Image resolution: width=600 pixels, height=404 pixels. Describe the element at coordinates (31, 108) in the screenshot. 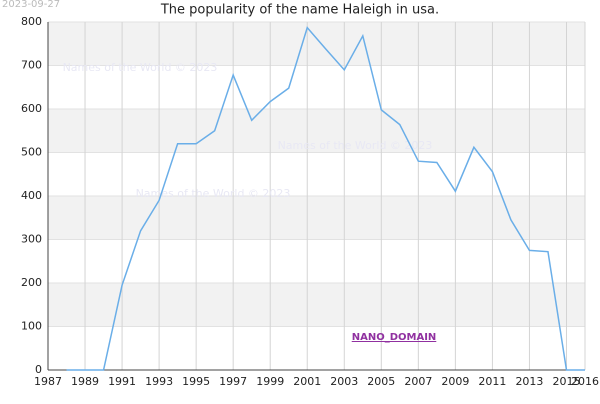

I see `y-tick-label: 600` at that location.